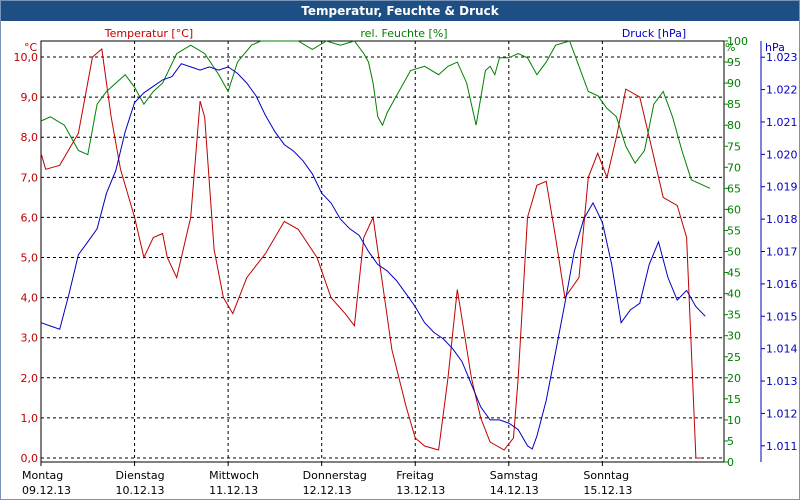 This screenshot has height=500, width=800. I want to click on temperature-tick-label: 10,0, so click(26, 57).